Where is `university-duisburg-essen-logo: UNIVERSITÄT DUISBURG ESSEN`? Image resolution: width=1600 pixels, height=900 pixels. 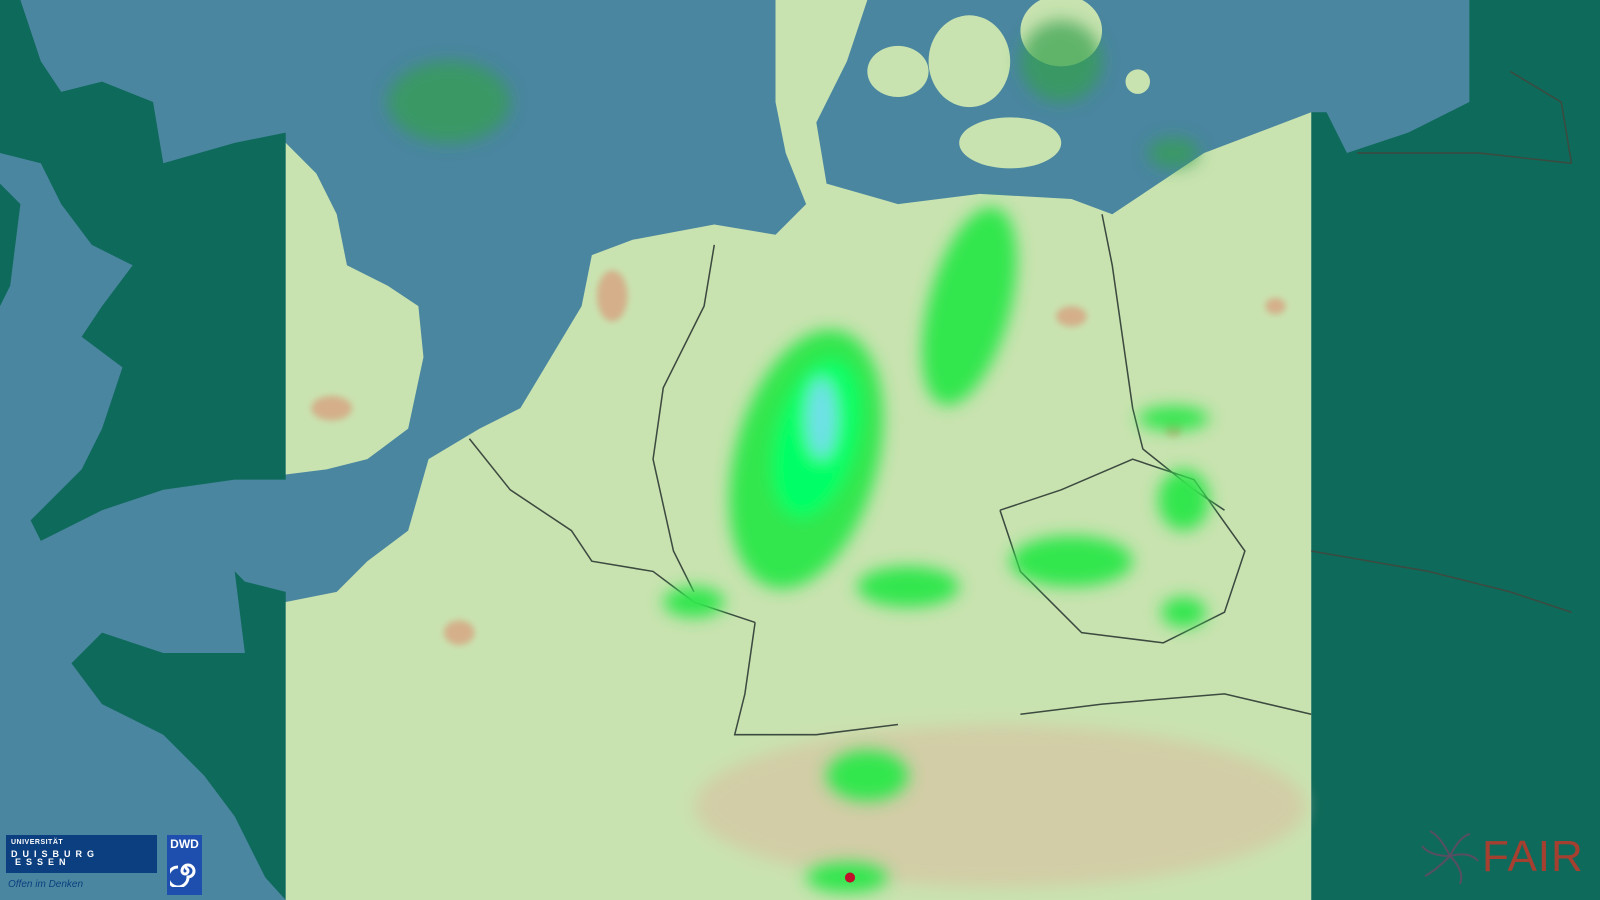 university-duisburg-essen-logo: UNIVERSITÄT DUISBURG ESSEN is located at coordinates (81, 854).